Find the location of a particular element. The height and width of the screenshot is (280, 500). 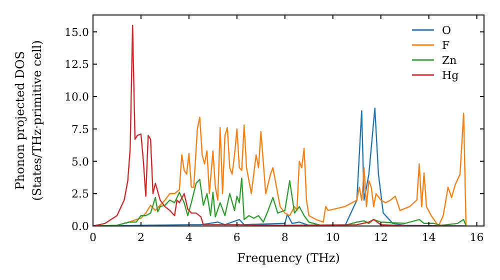

x-tick-label: 6 is located at coordinates (236, 237).